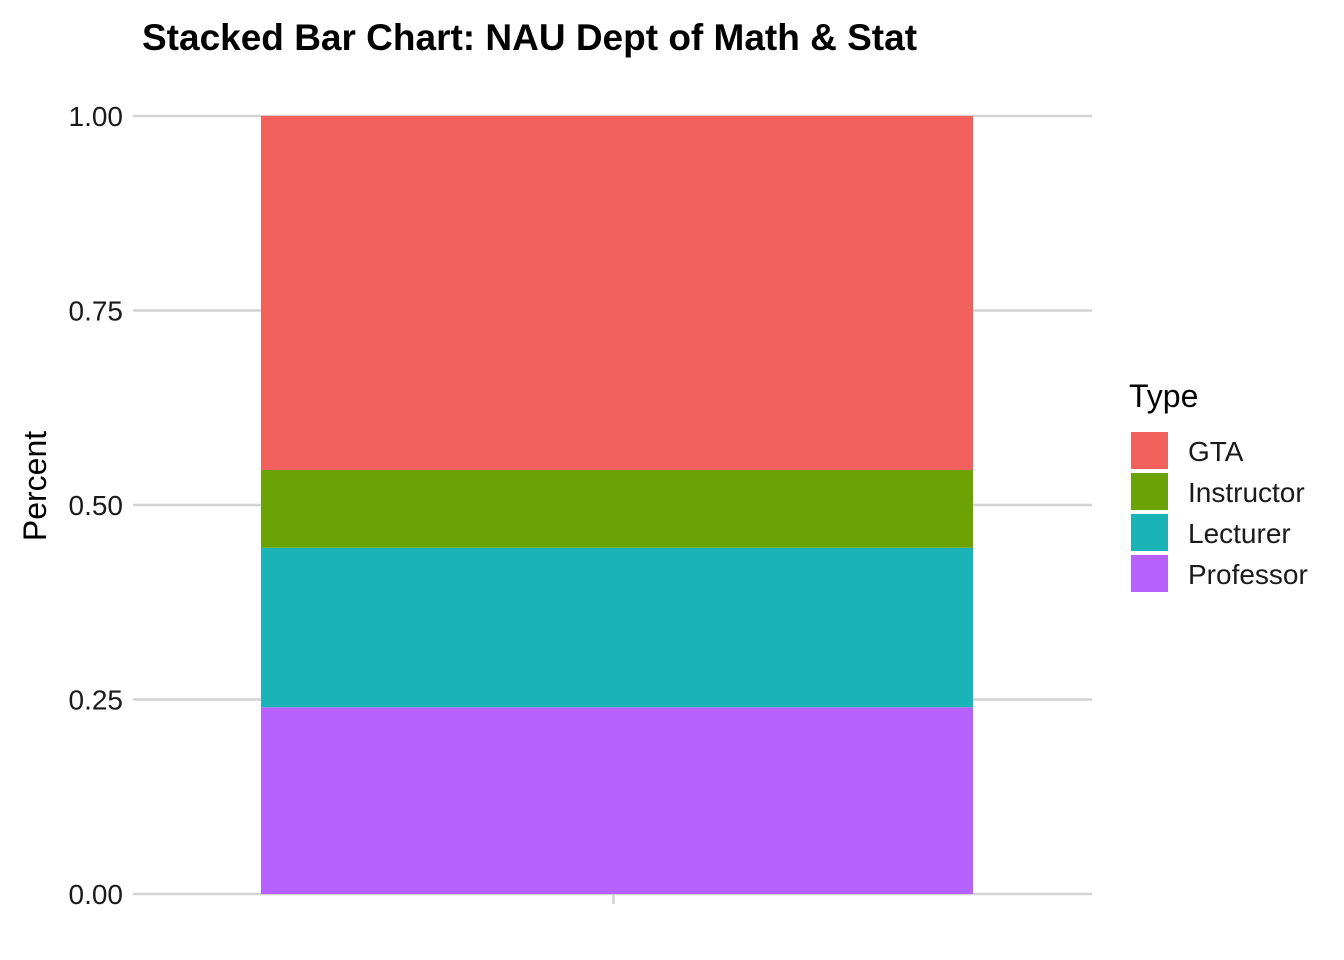 The height and width of the screenshot is (960, 1344). Describe the element at coordinates (1239, 533) in the screenshot. I see `legend-label-lecturer: Lecturer` at that location.